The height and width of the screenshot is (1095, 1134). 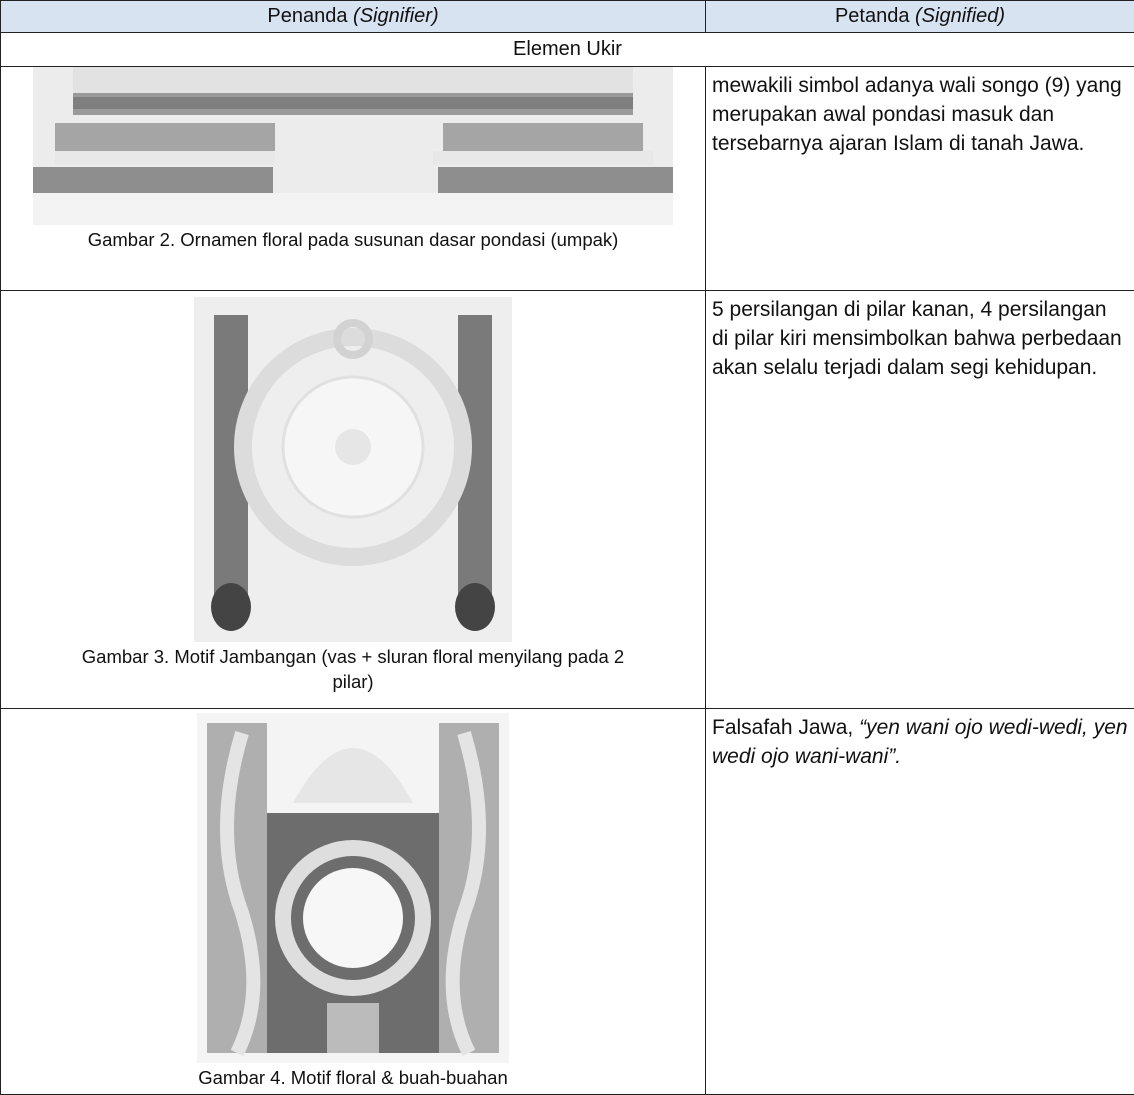 I want to click on section-title: Elemen Ukir, so click(x=567, y=50).